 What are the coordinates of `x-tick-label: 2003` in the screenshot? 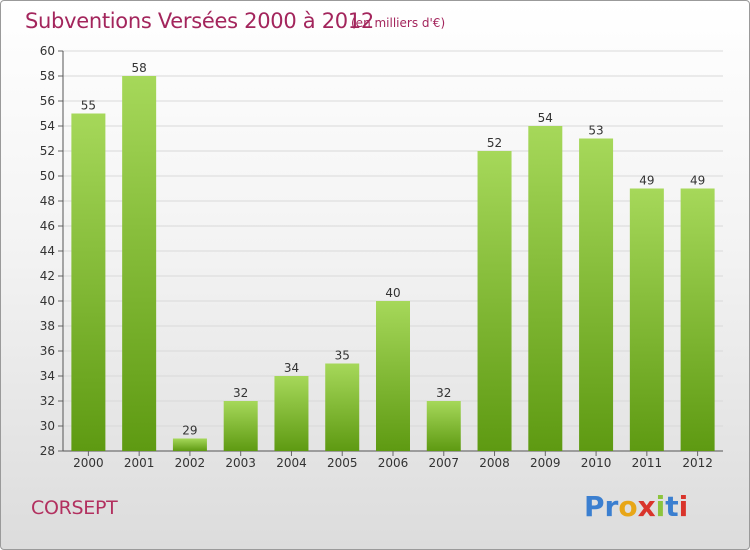 It's located at (240, 463).